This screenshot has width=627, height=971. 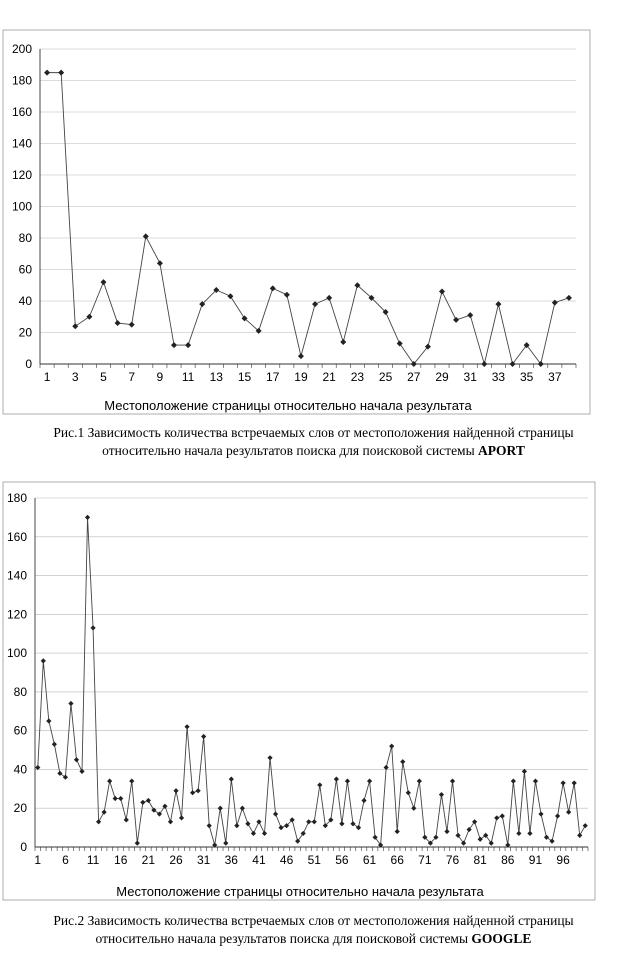 I want to click on caption-2-system: GOOGLE, so click(x=501, y=938).